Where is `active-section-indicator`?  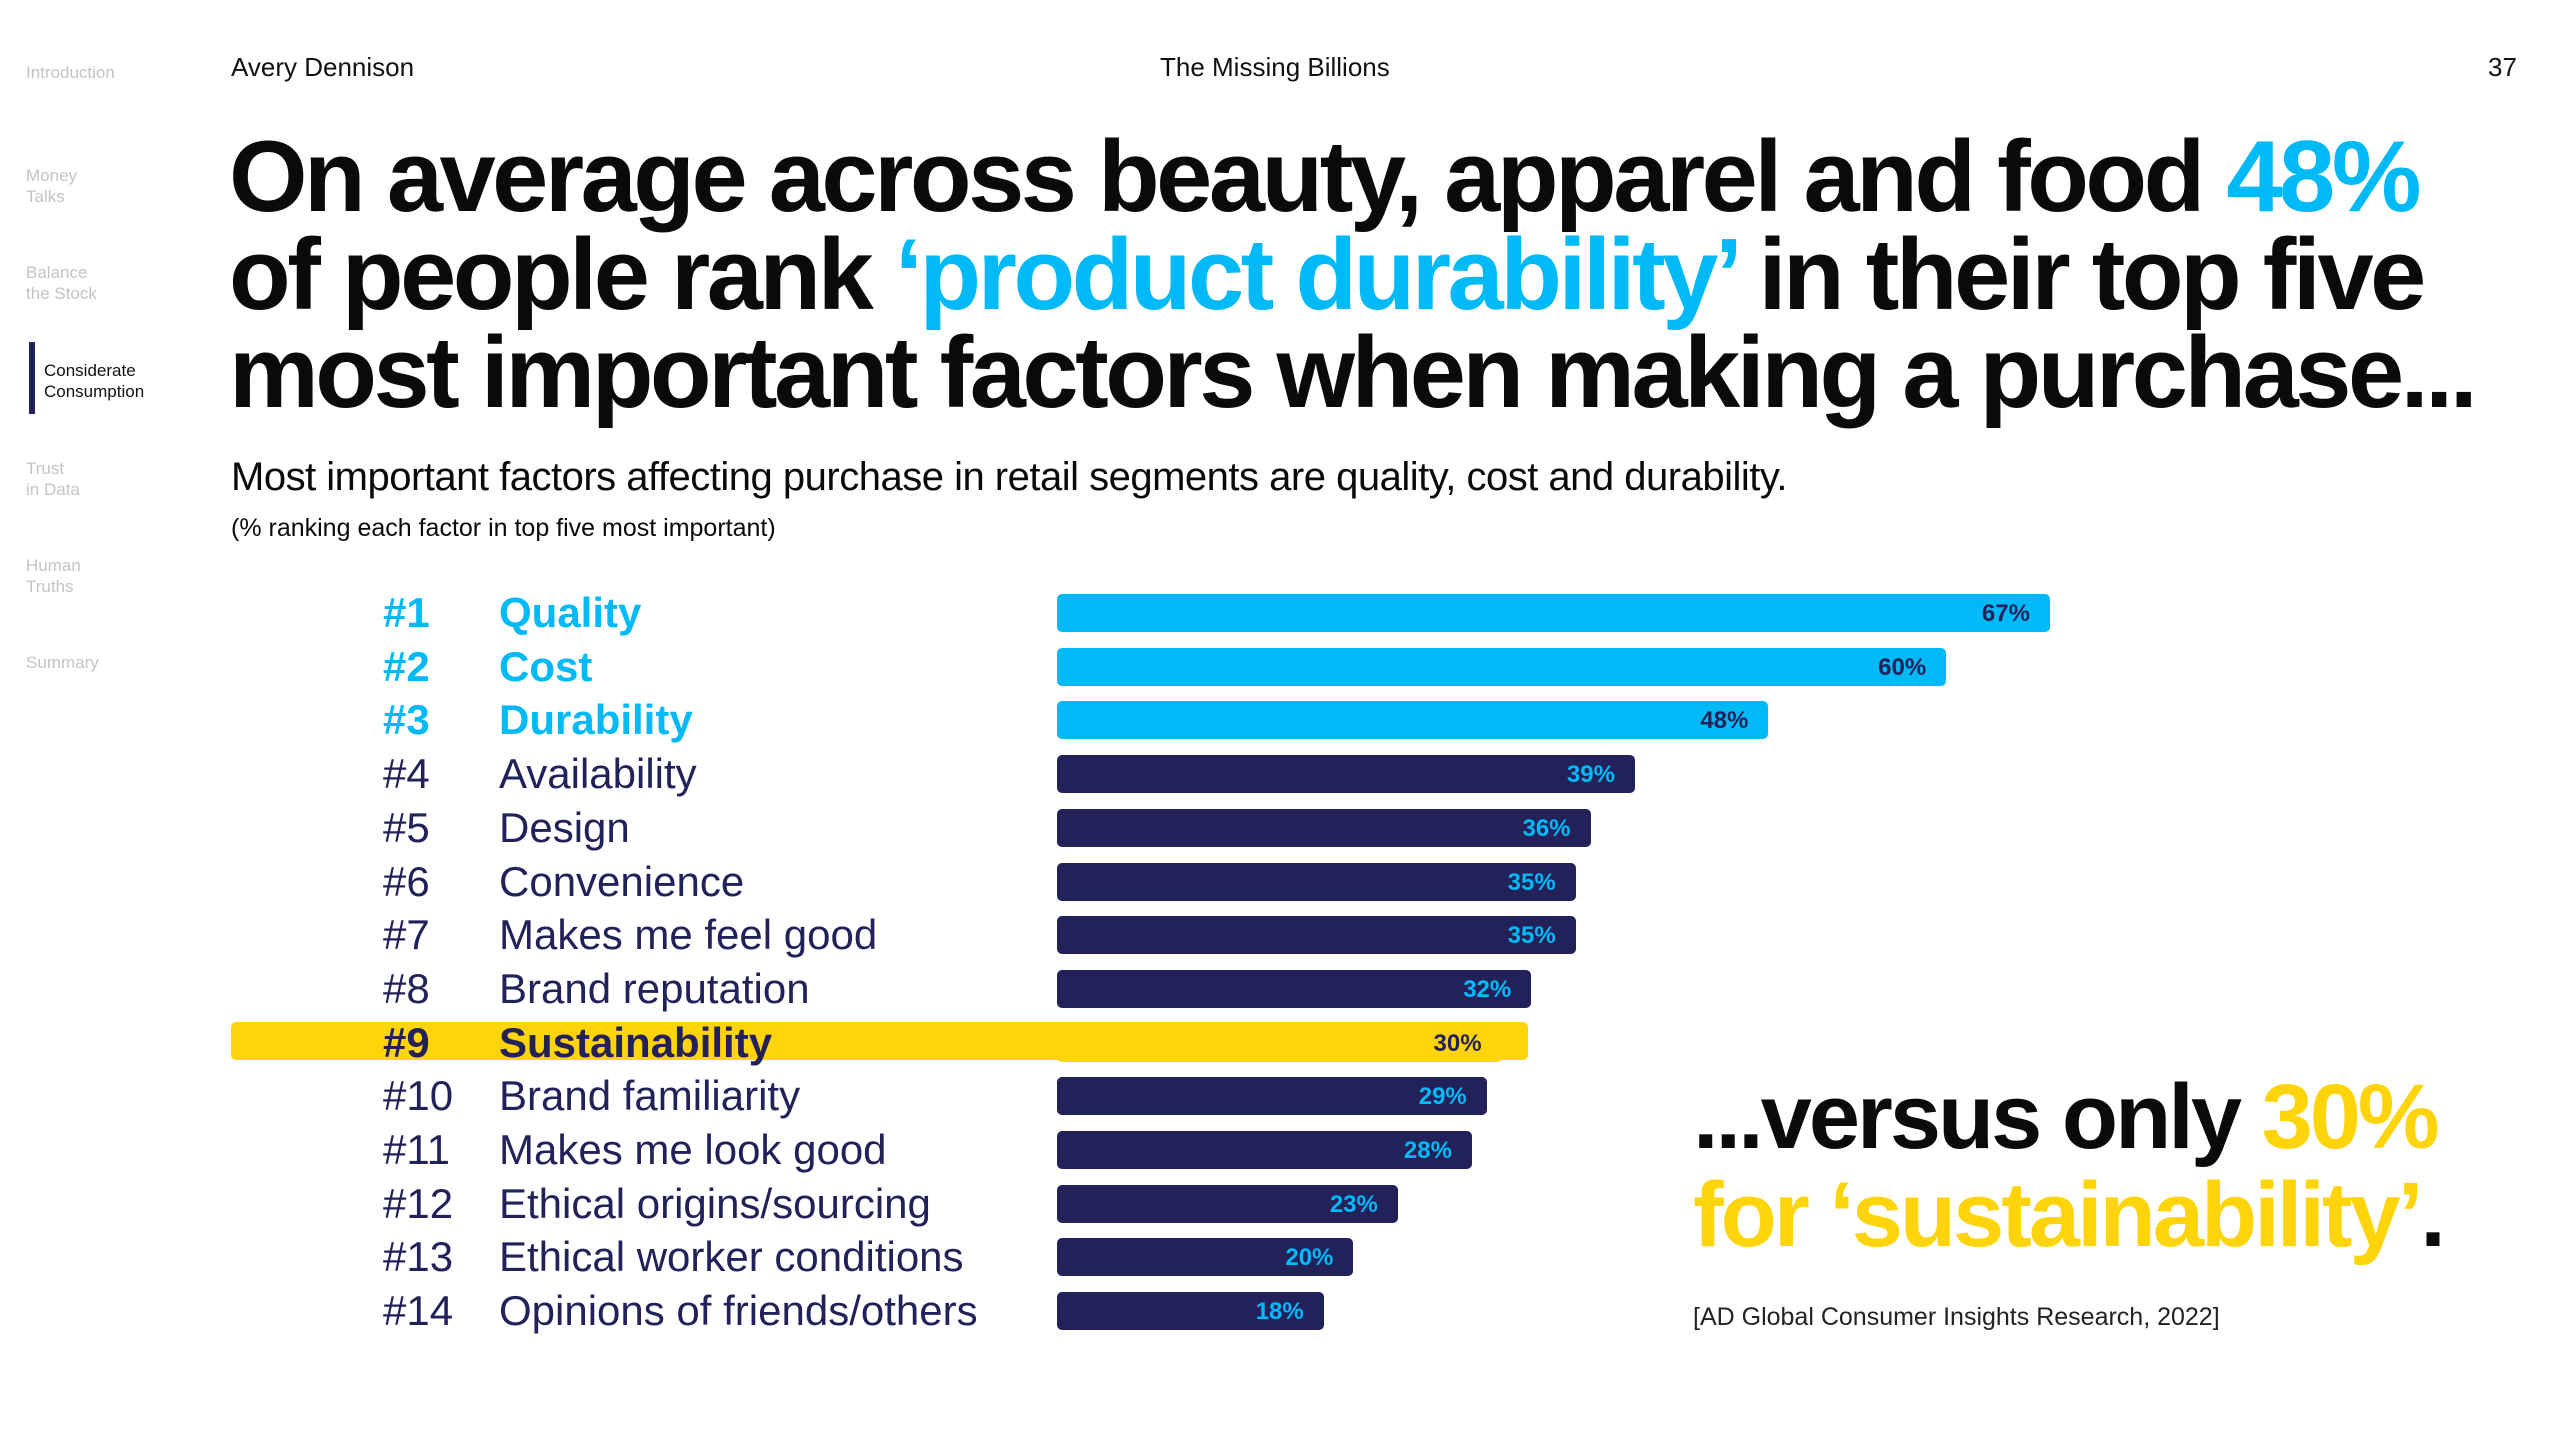 active-section-indicator is located at coordinates (32, 378).